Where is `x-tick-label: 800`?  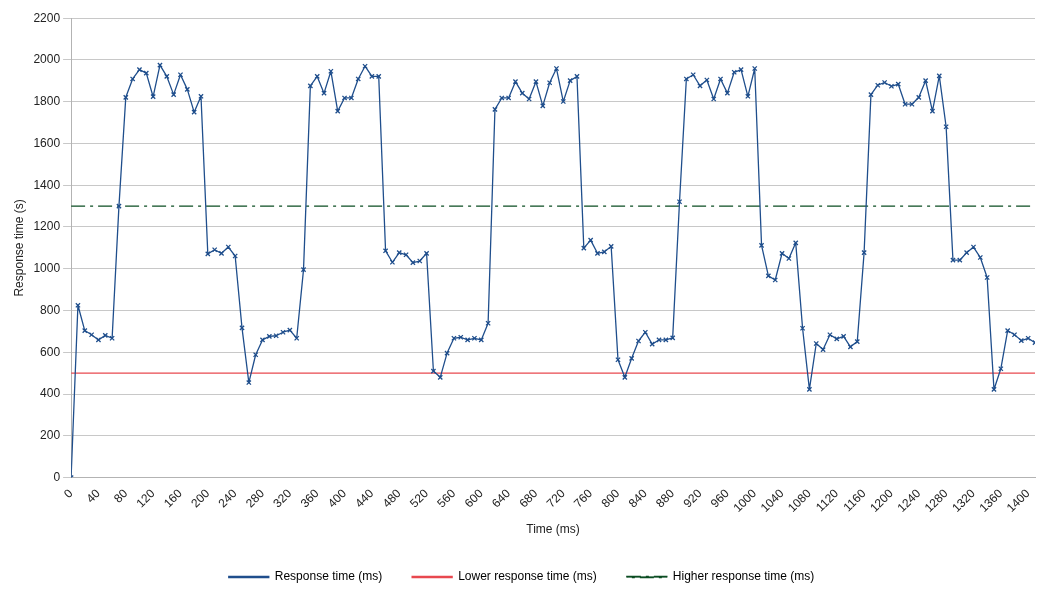
x-tick-label: 800 is located at coordinates (610, 498).